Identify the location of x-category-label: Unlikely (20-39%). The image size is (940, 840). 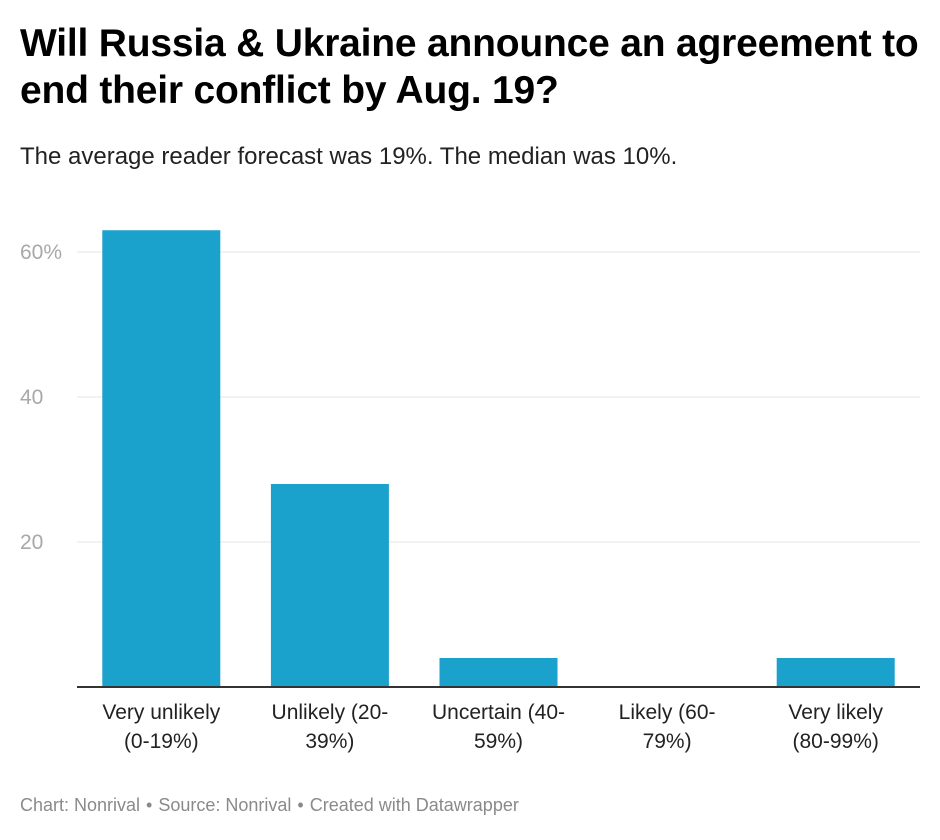
(330, 727).